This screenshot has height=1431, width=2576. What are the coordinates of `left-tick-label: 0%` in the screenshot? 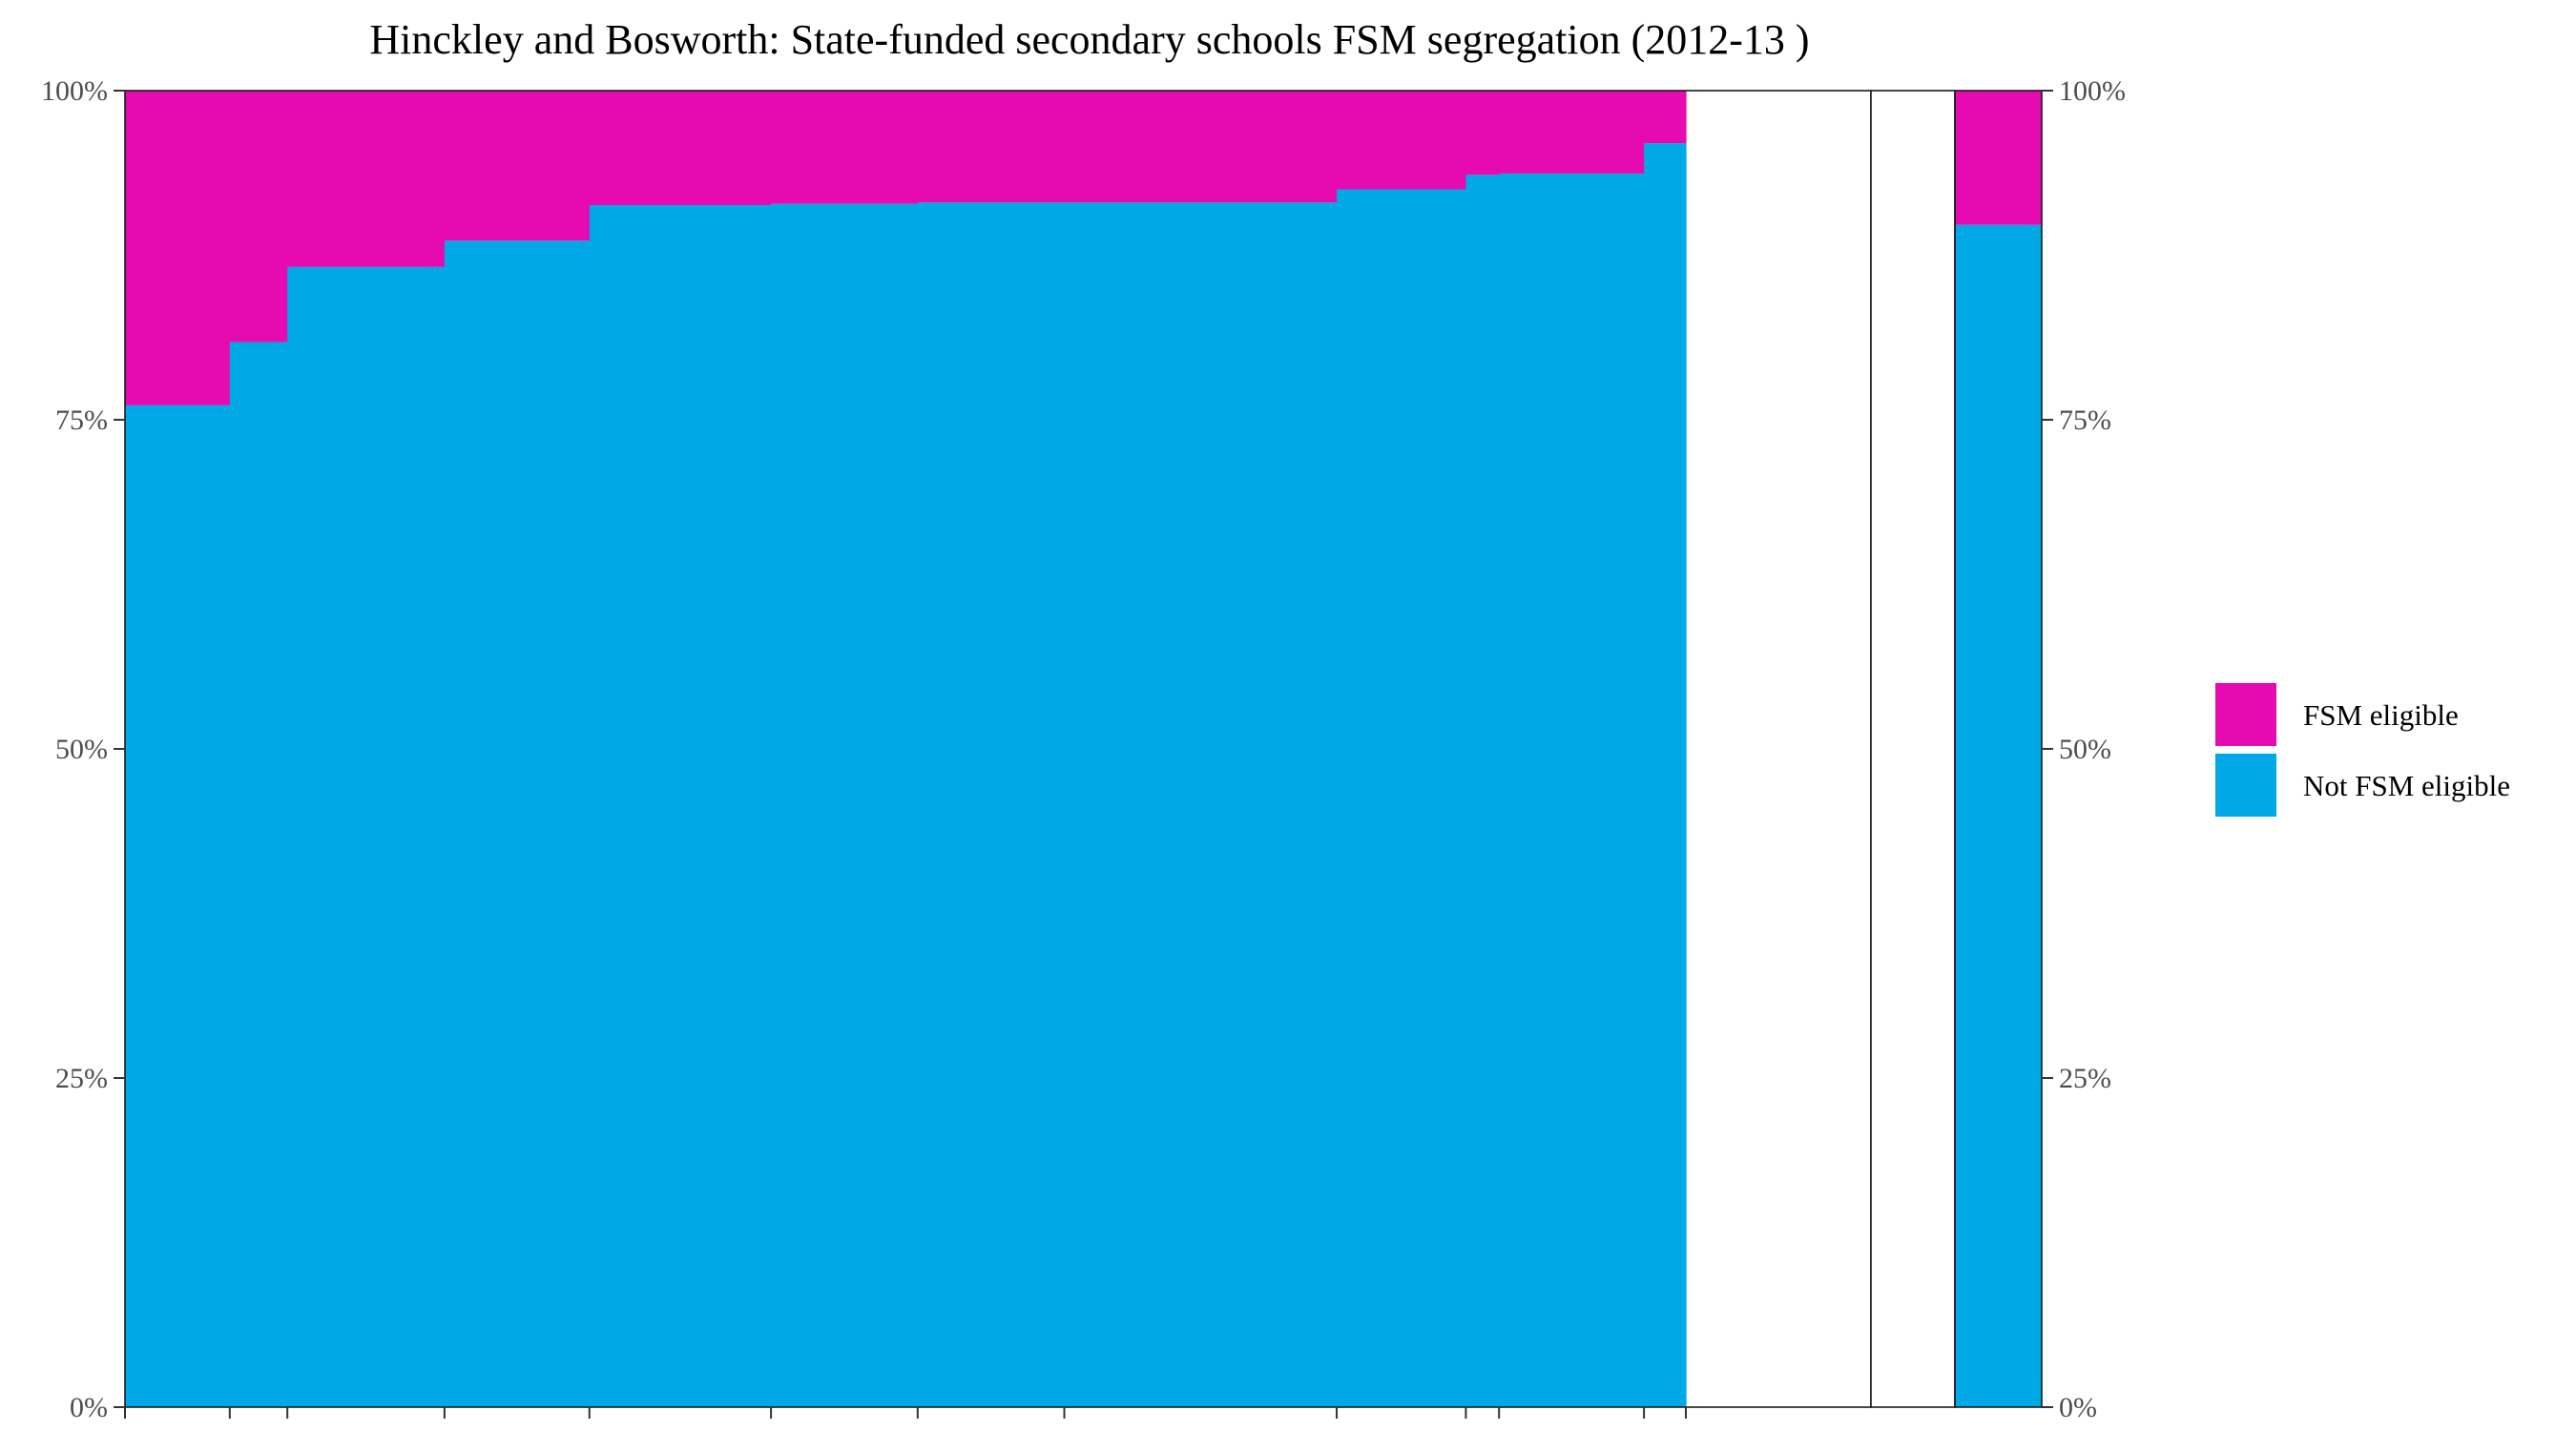 It's located at (89, 1407).